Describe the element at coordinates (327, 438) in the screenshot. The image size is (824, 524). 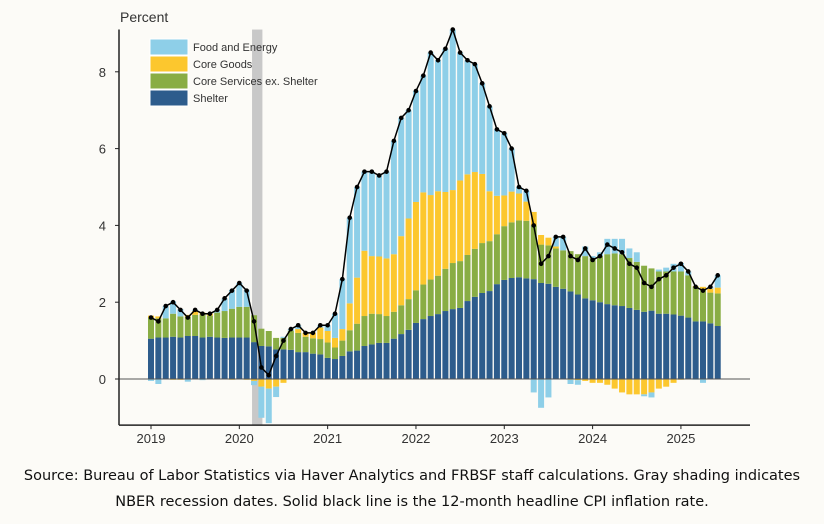
I see `x-tick-label: 2021` at that location.